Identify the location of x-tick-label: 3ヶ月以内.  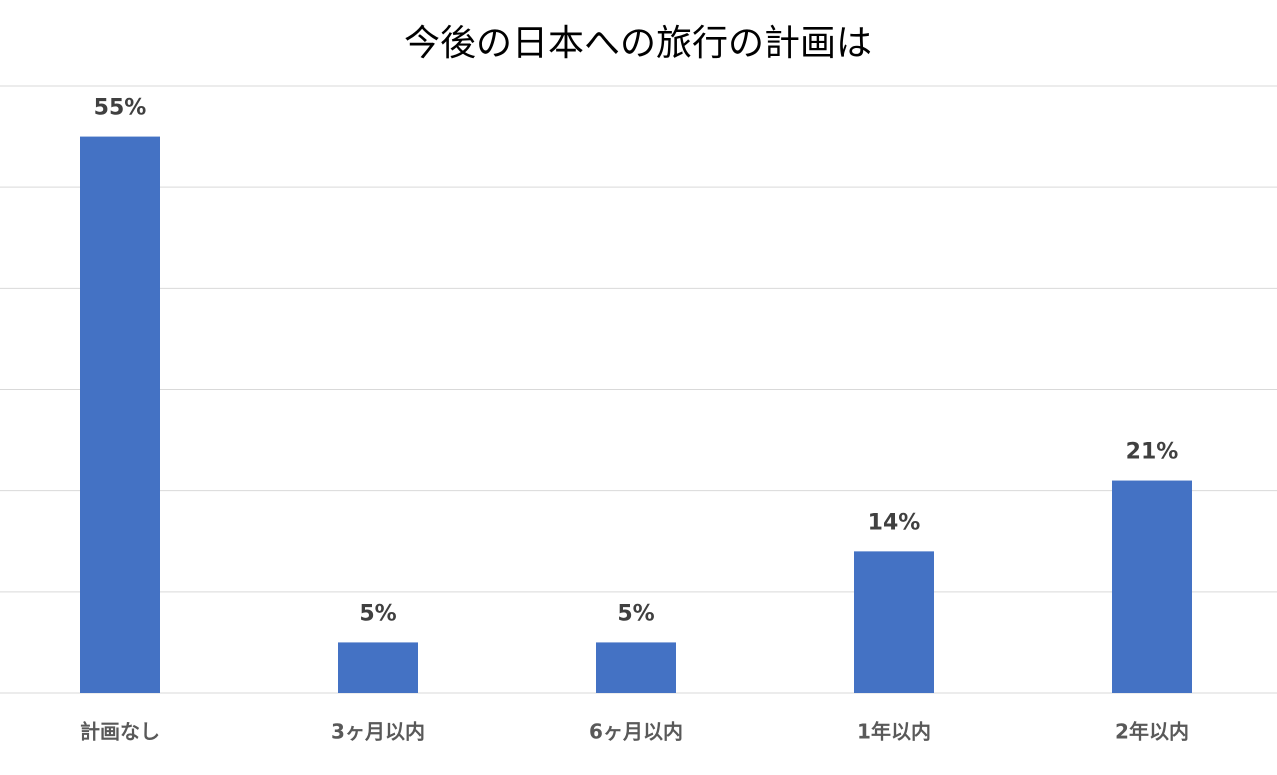
(378, 732).